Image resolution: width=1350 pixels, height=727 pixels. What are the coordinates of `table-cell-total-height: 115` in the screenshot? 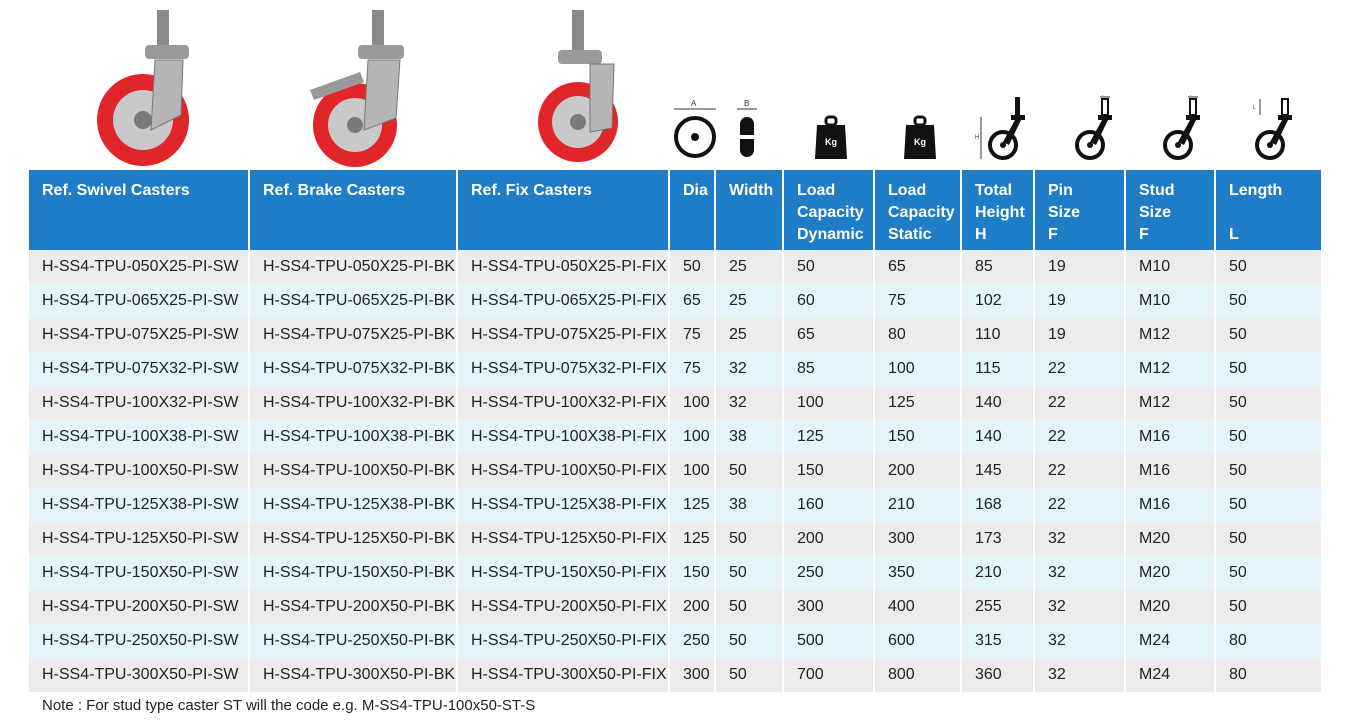 It's located at (997, 369).